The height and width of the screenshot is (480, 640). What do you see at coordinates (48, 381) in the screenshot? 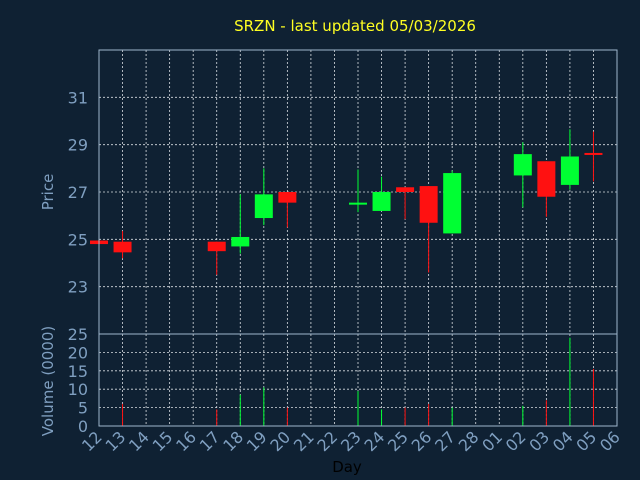
I see `volume-axis-label: Volume (0000)` at bounding box center [48, 381].